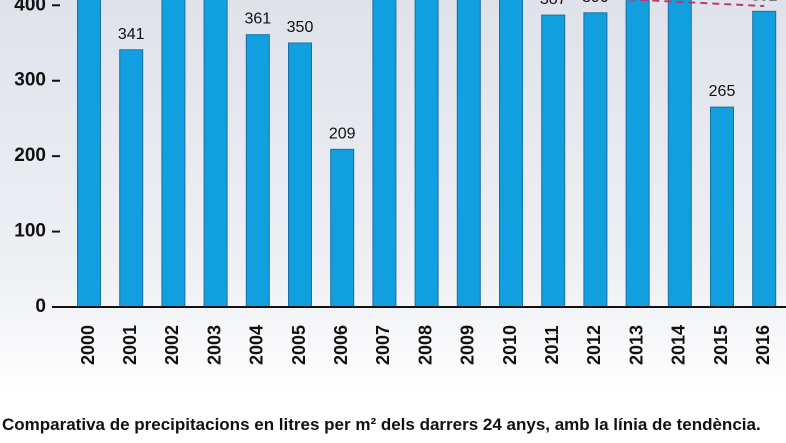 The image size is (786, 443). What do you see at coordinates (300, 27) in the screenshot?
I see `value-label: 350` at bounding box center [300, 27].